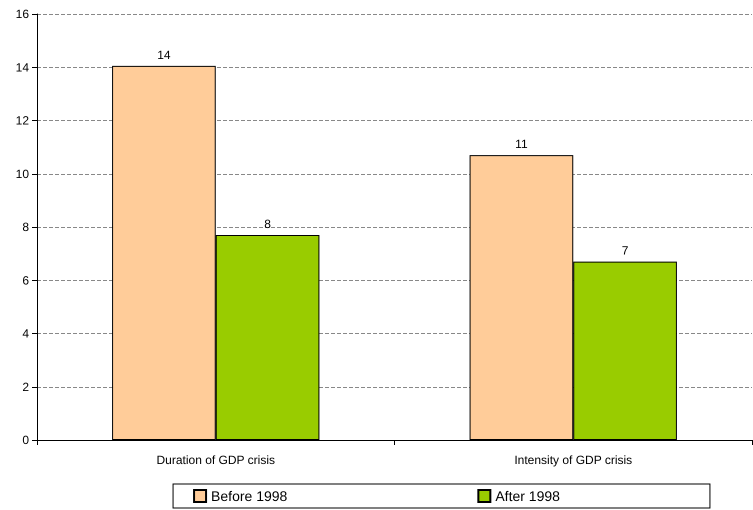 This screenshot has height=510, width=753. What do you see at coordinates (26, 440) in the screenshot?
I see `y-tick-label: 0` at bounding box center [26, 440].